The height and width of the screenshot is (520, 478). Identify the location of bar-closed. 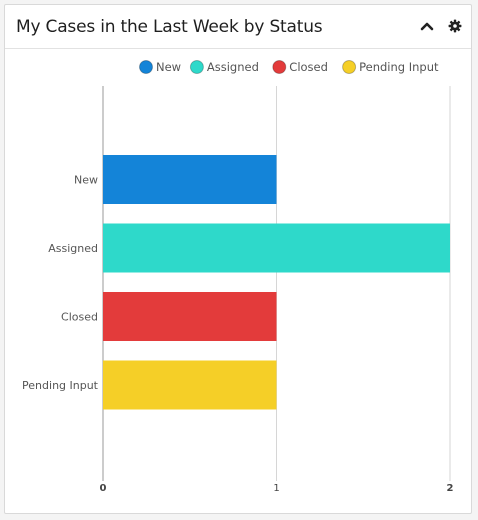
(190, 316).